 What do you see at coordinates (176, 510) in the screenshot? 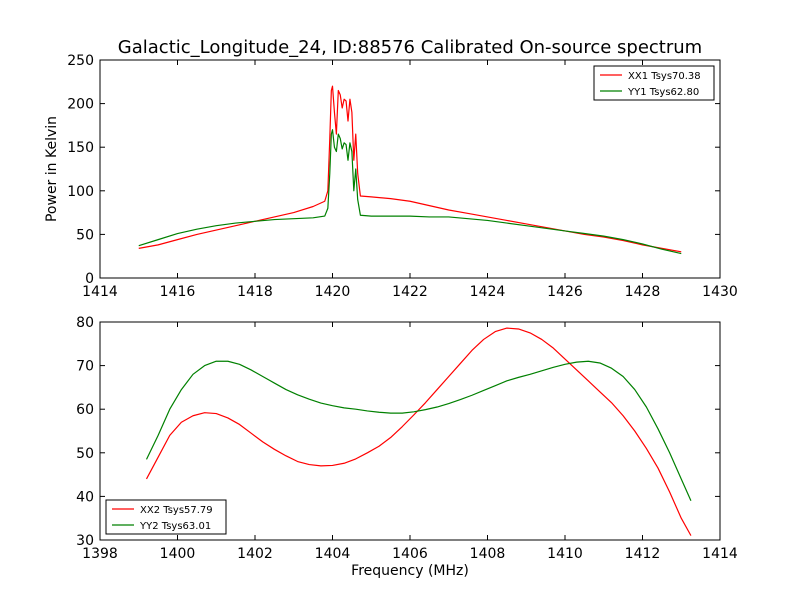
I see `legend-entry-label: XX2 Tsys57.79` at bounding box center [176, 510].